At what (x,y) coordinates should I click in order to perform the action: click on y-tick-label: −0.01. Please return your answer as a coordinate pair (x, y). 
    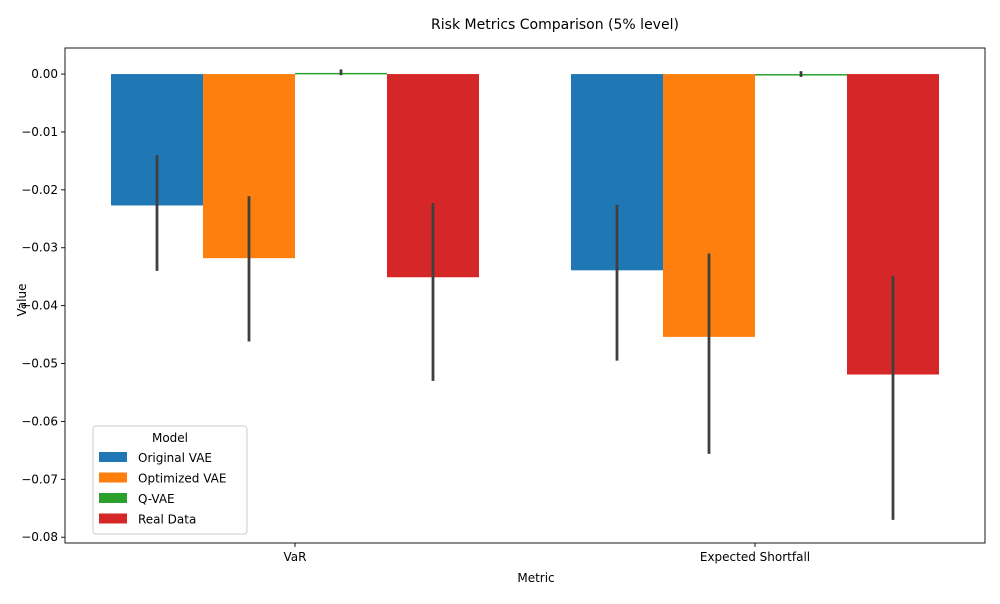
    Looking at the image, I should click on (39, 132).